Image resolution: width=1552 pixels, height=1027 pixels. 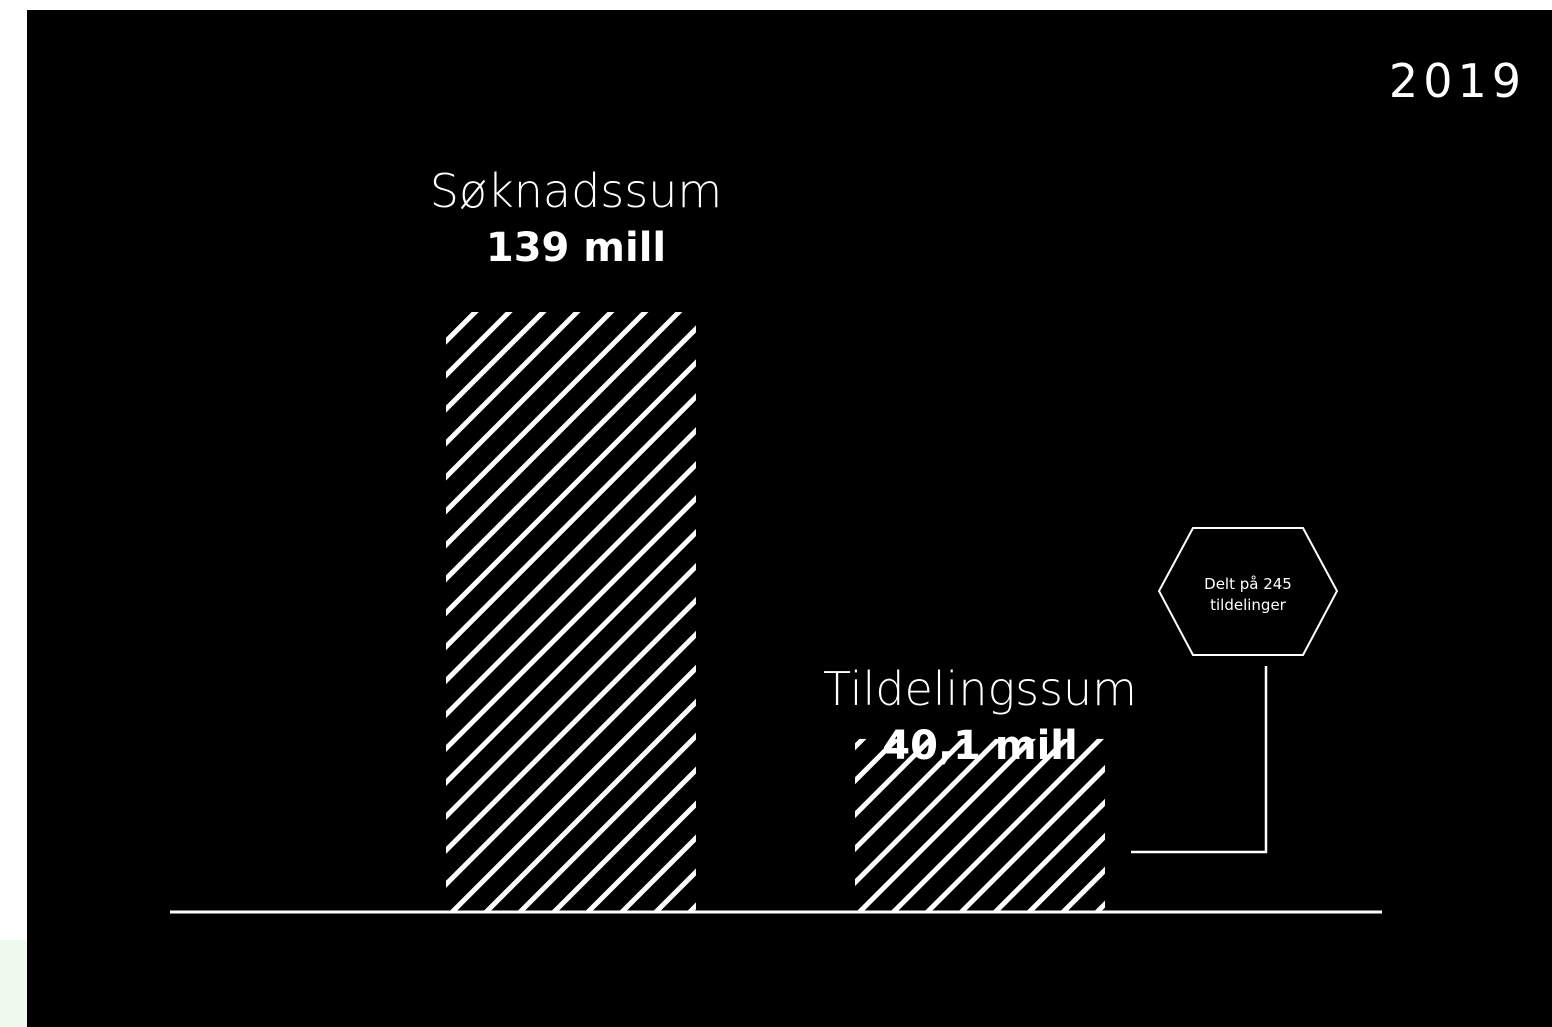 I want to click on annotation-connector, so click(x=1199, y=760).